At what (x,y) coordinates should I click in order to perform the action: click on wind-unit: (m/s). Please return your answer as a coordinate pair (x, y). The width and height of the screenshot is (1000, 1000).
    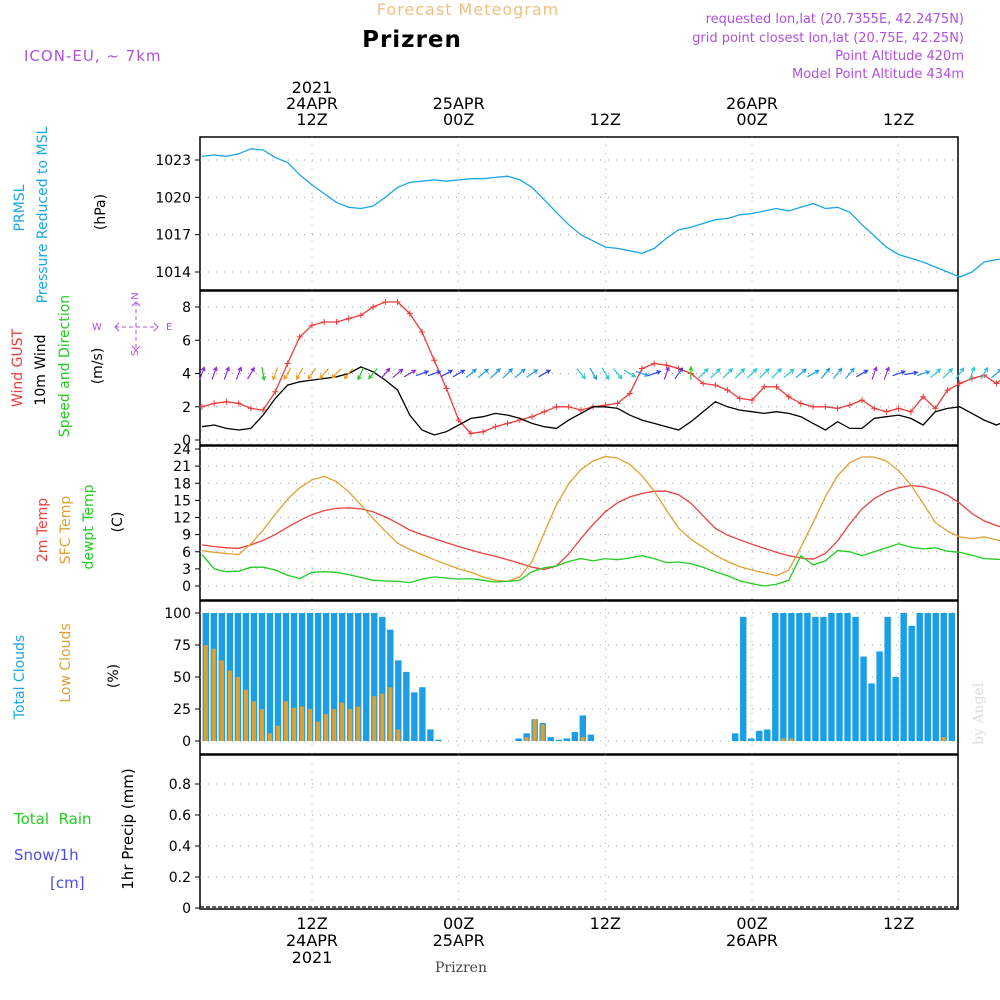
    Looking at the image, I should click on (98, 366).